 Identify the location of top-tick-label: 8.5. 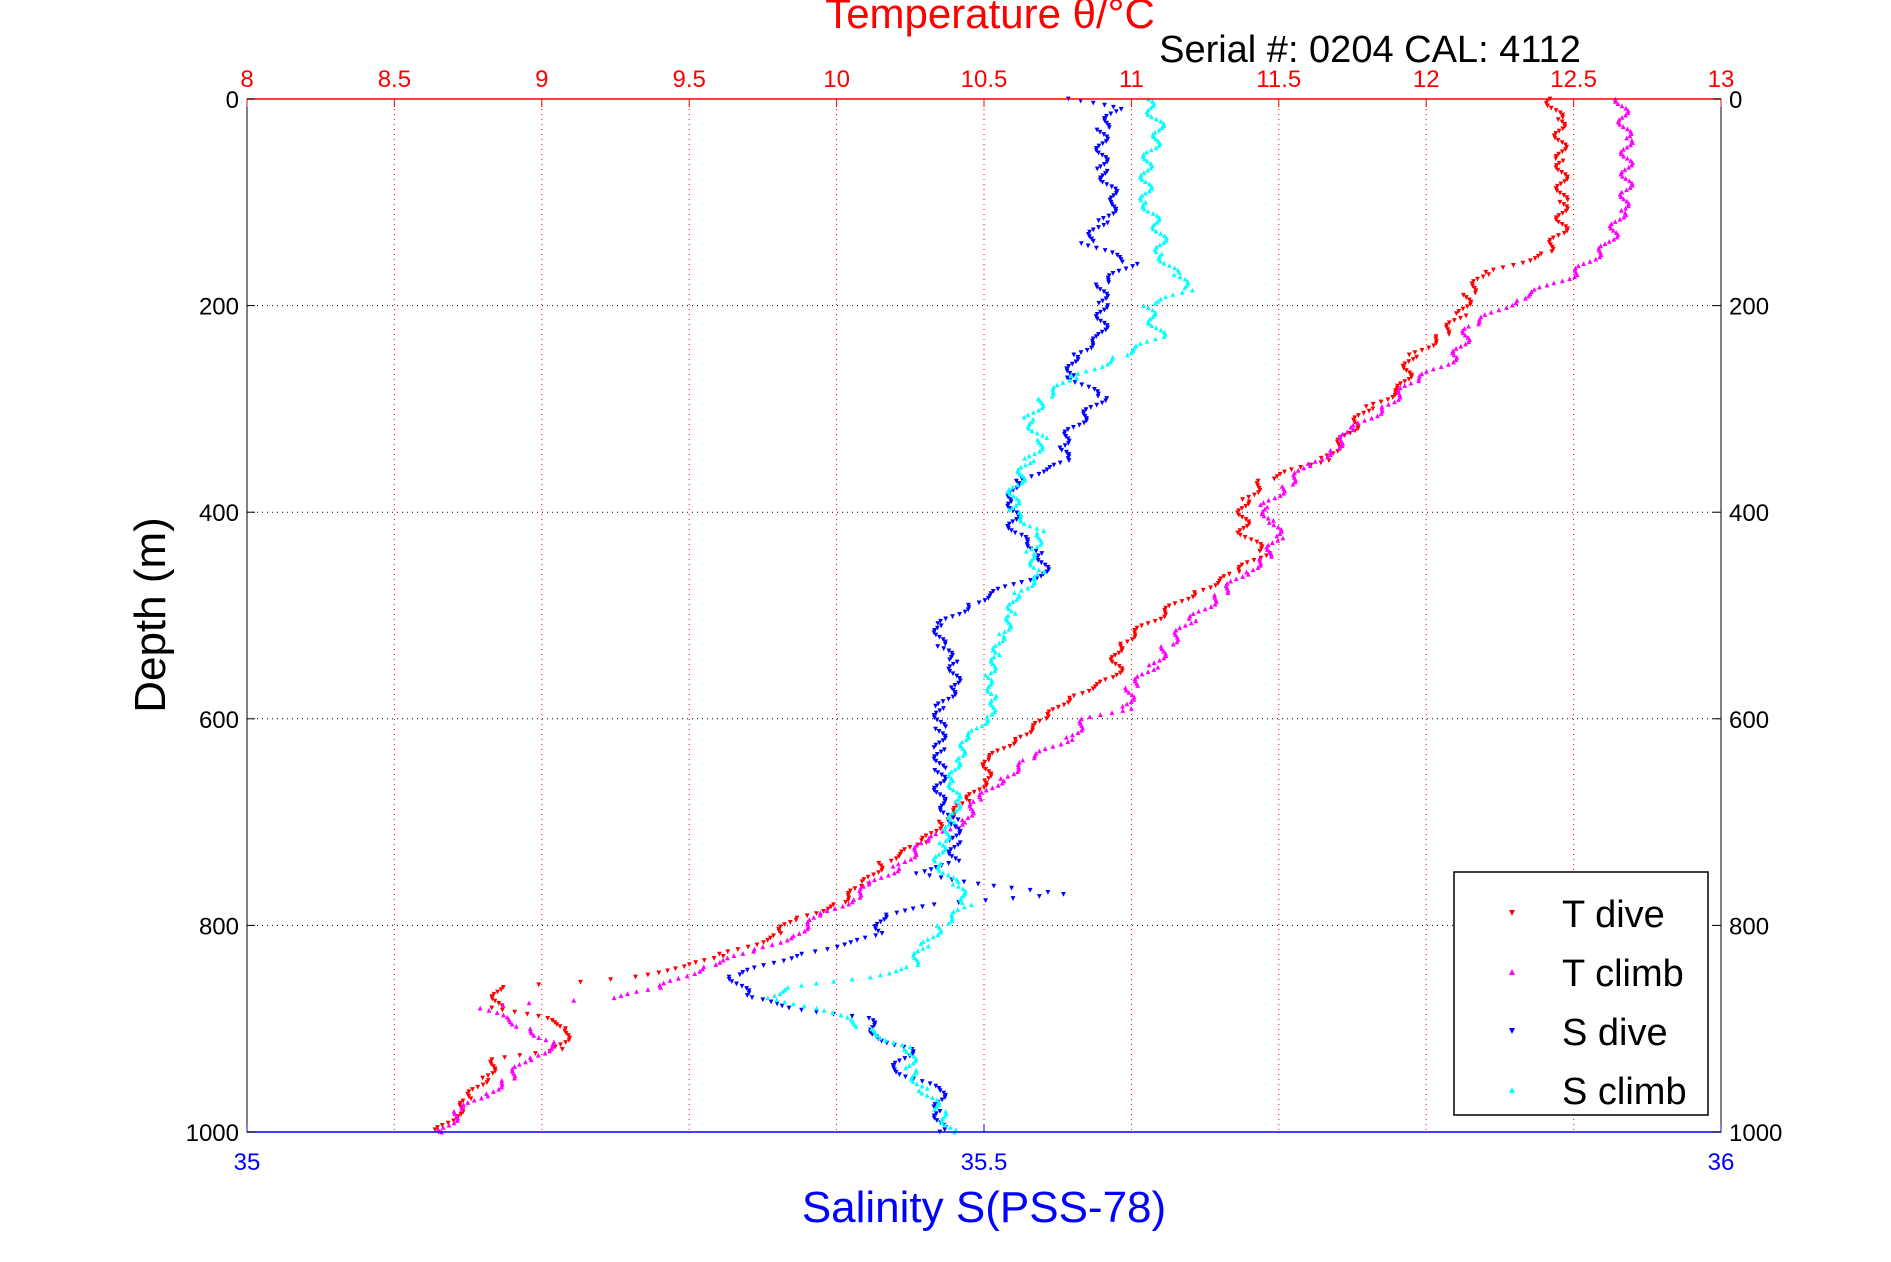
(394, 79).